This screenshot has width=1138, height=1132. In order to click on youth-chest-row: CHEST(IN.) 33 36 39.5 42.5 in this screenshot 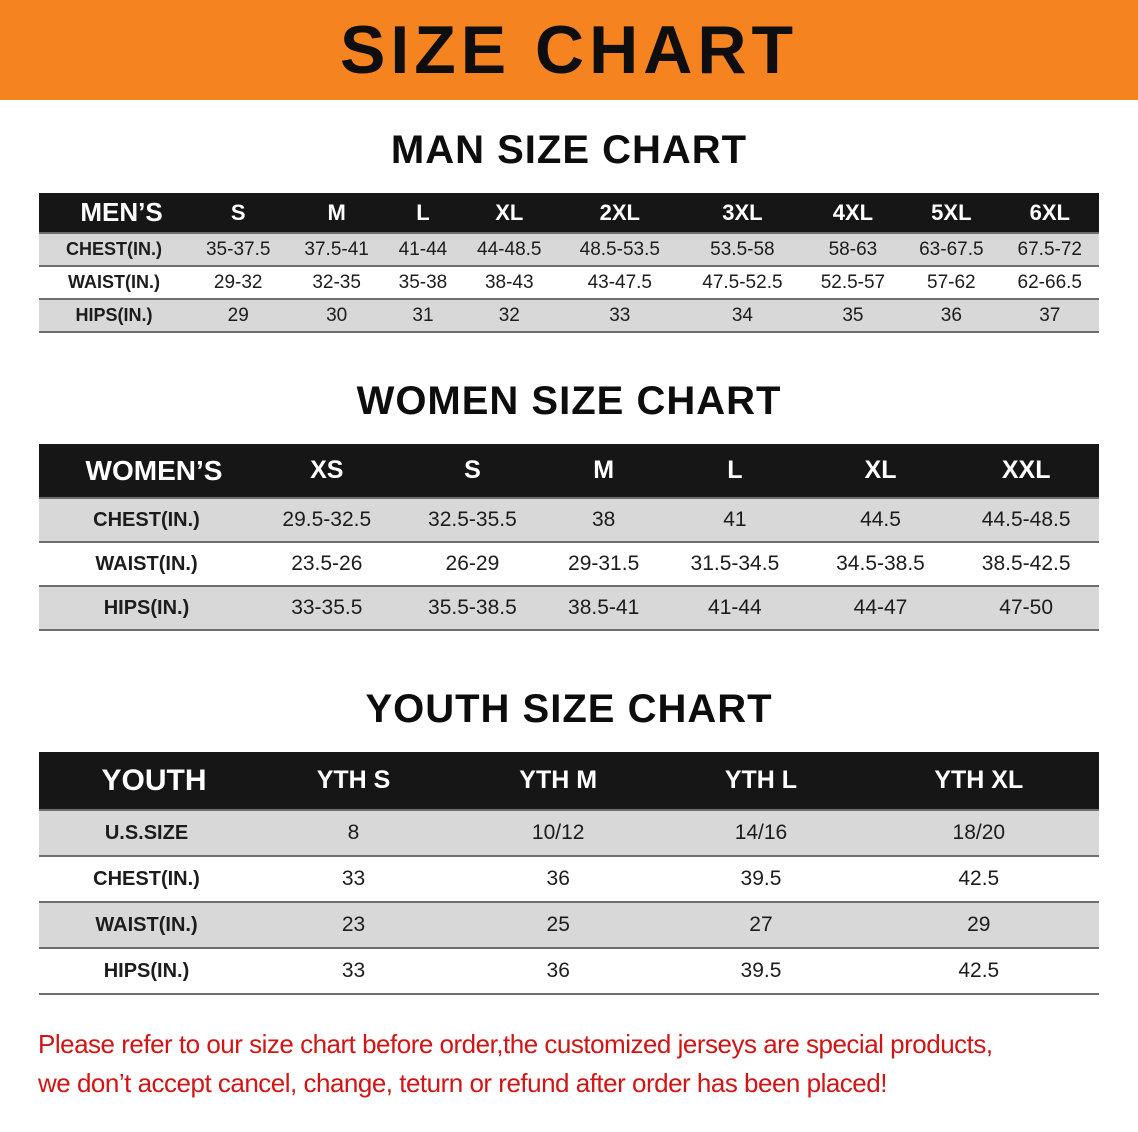, I will do `click(569, 879)`.